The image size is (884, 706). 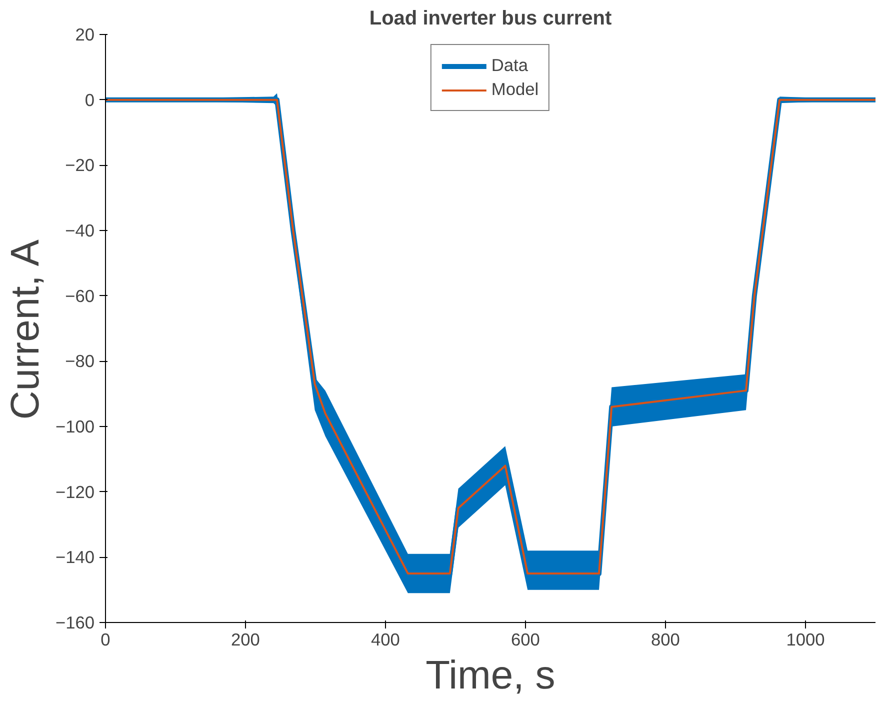 I want to click on legend-label: Model, so click(x=515, y=89).